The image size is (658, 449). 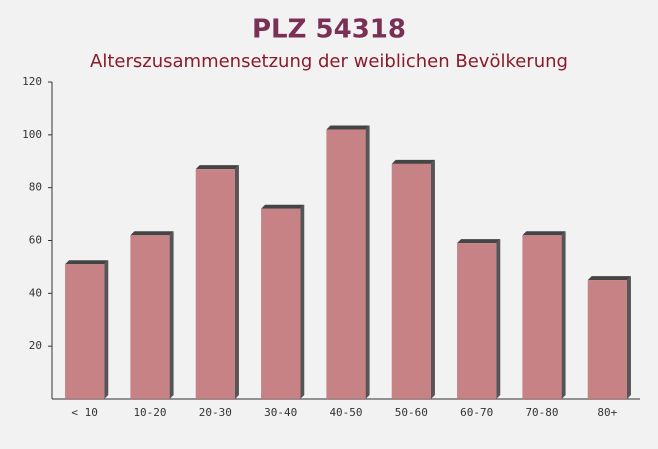 What do you see at coordinates (280, 412) in the screenshot?
I see `x-tick-label: 30-40` at bounding box center [280, 412].